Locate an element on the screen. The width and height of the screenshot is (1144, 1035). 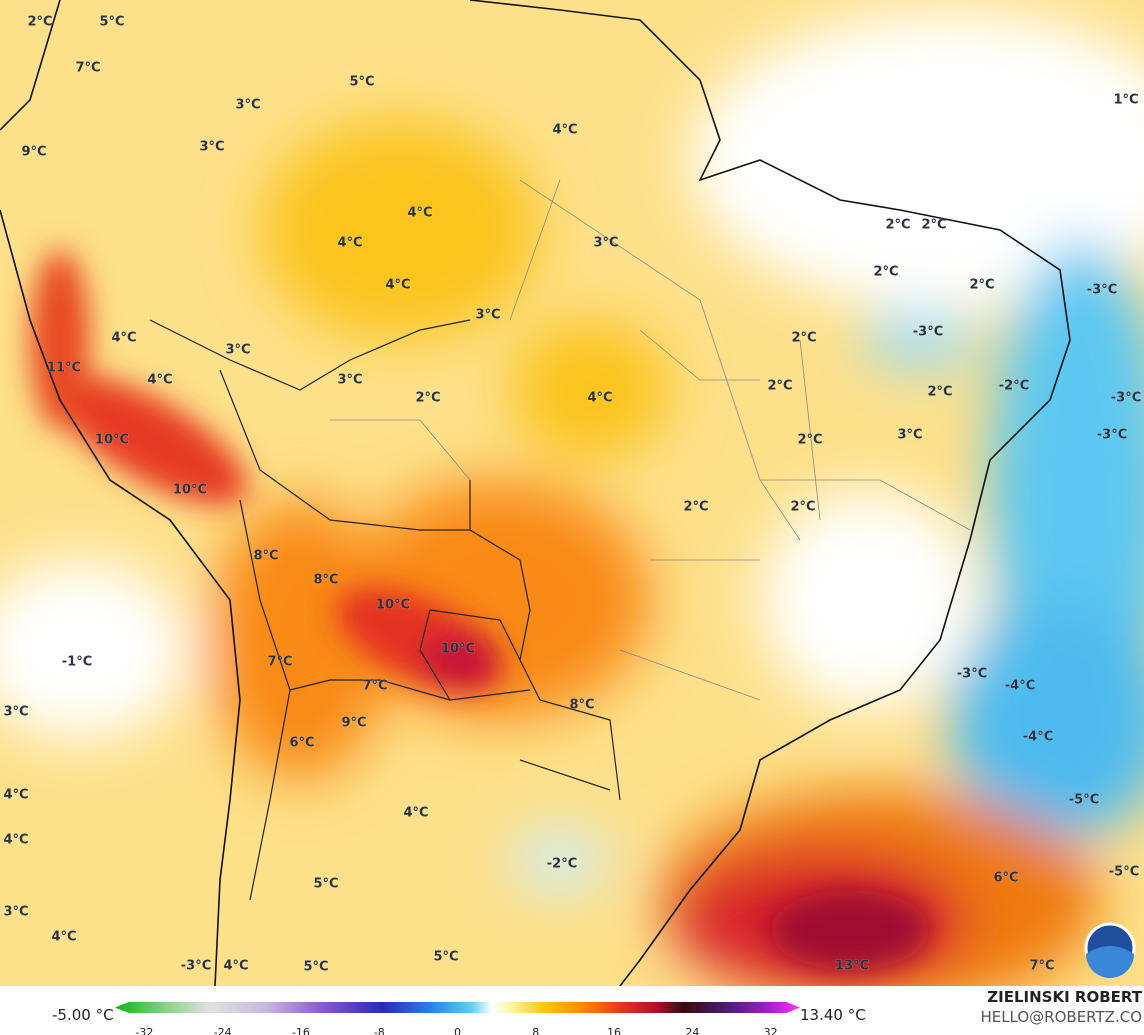
colorbar-tick: 32 is located at coordinates (770, 1030).